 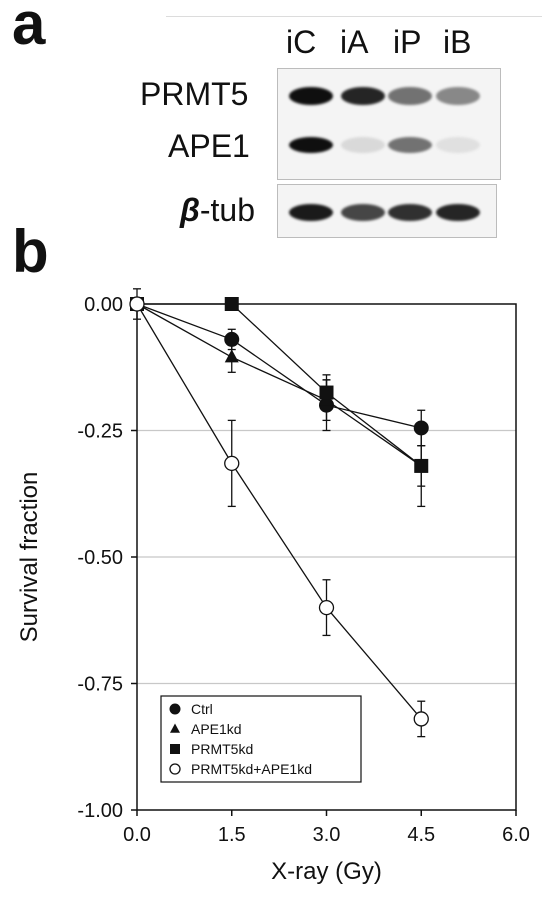 I want to click on lane-label-4: iB, so click(x=457, y=42).